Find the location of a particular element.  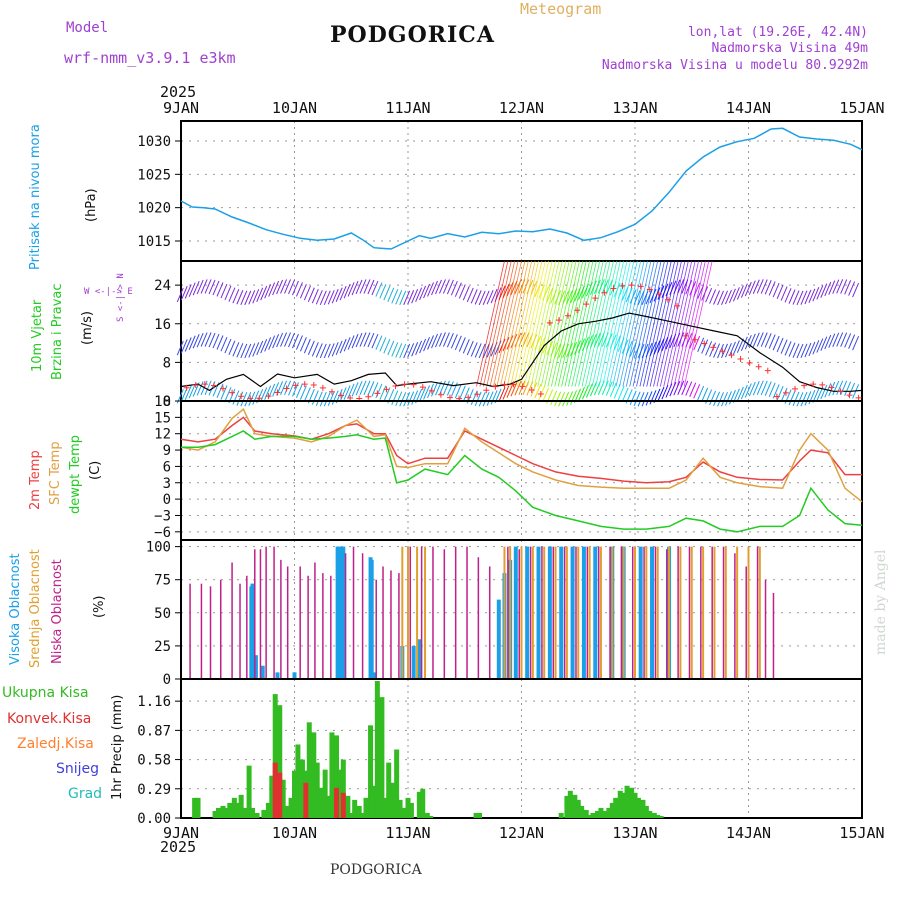

y-tick-label: 12 is located at coordinates (162, 435).